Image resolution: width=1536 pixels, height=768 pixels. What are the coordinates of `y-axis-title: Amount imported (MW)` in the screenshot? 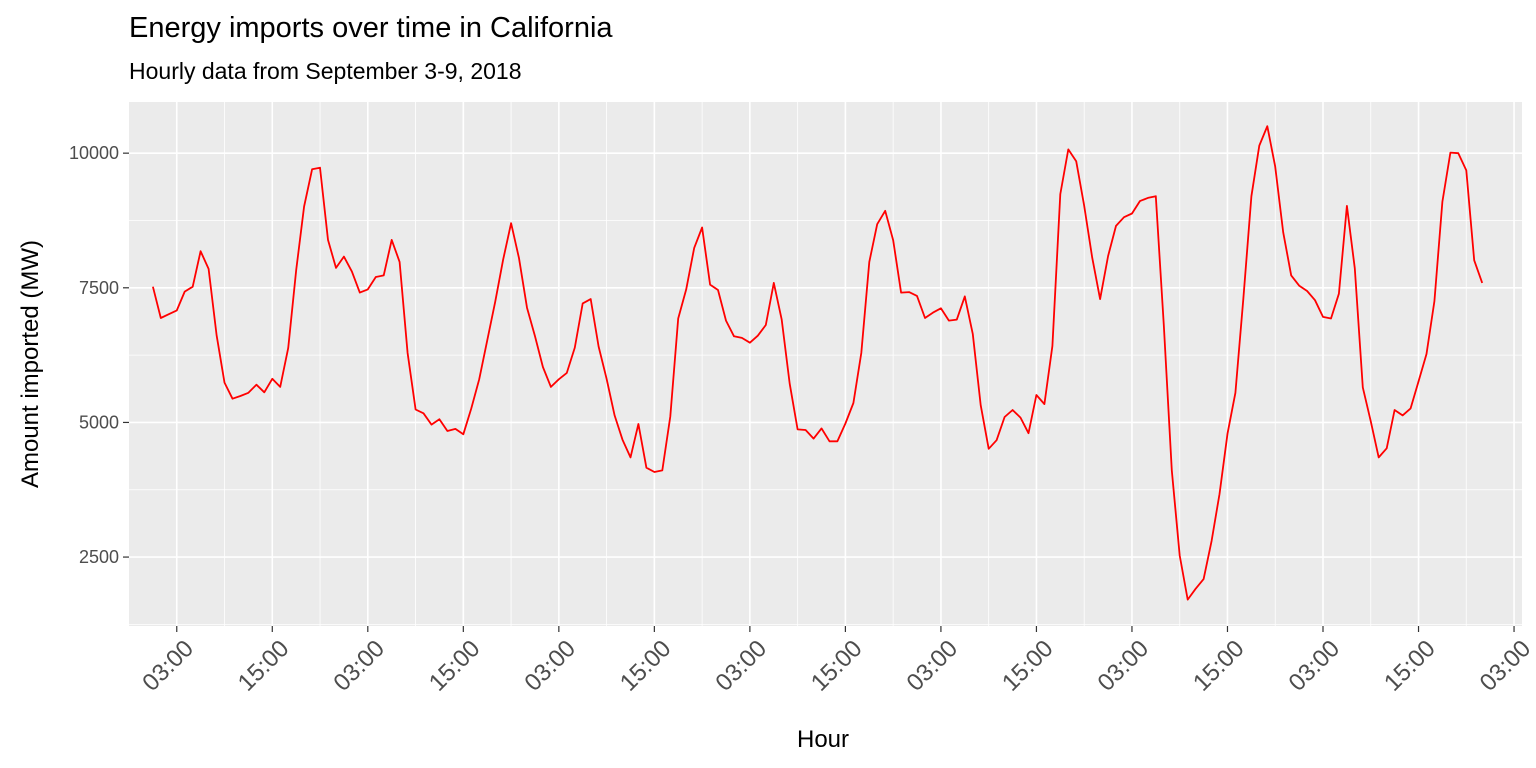 It's located at (30, 364).